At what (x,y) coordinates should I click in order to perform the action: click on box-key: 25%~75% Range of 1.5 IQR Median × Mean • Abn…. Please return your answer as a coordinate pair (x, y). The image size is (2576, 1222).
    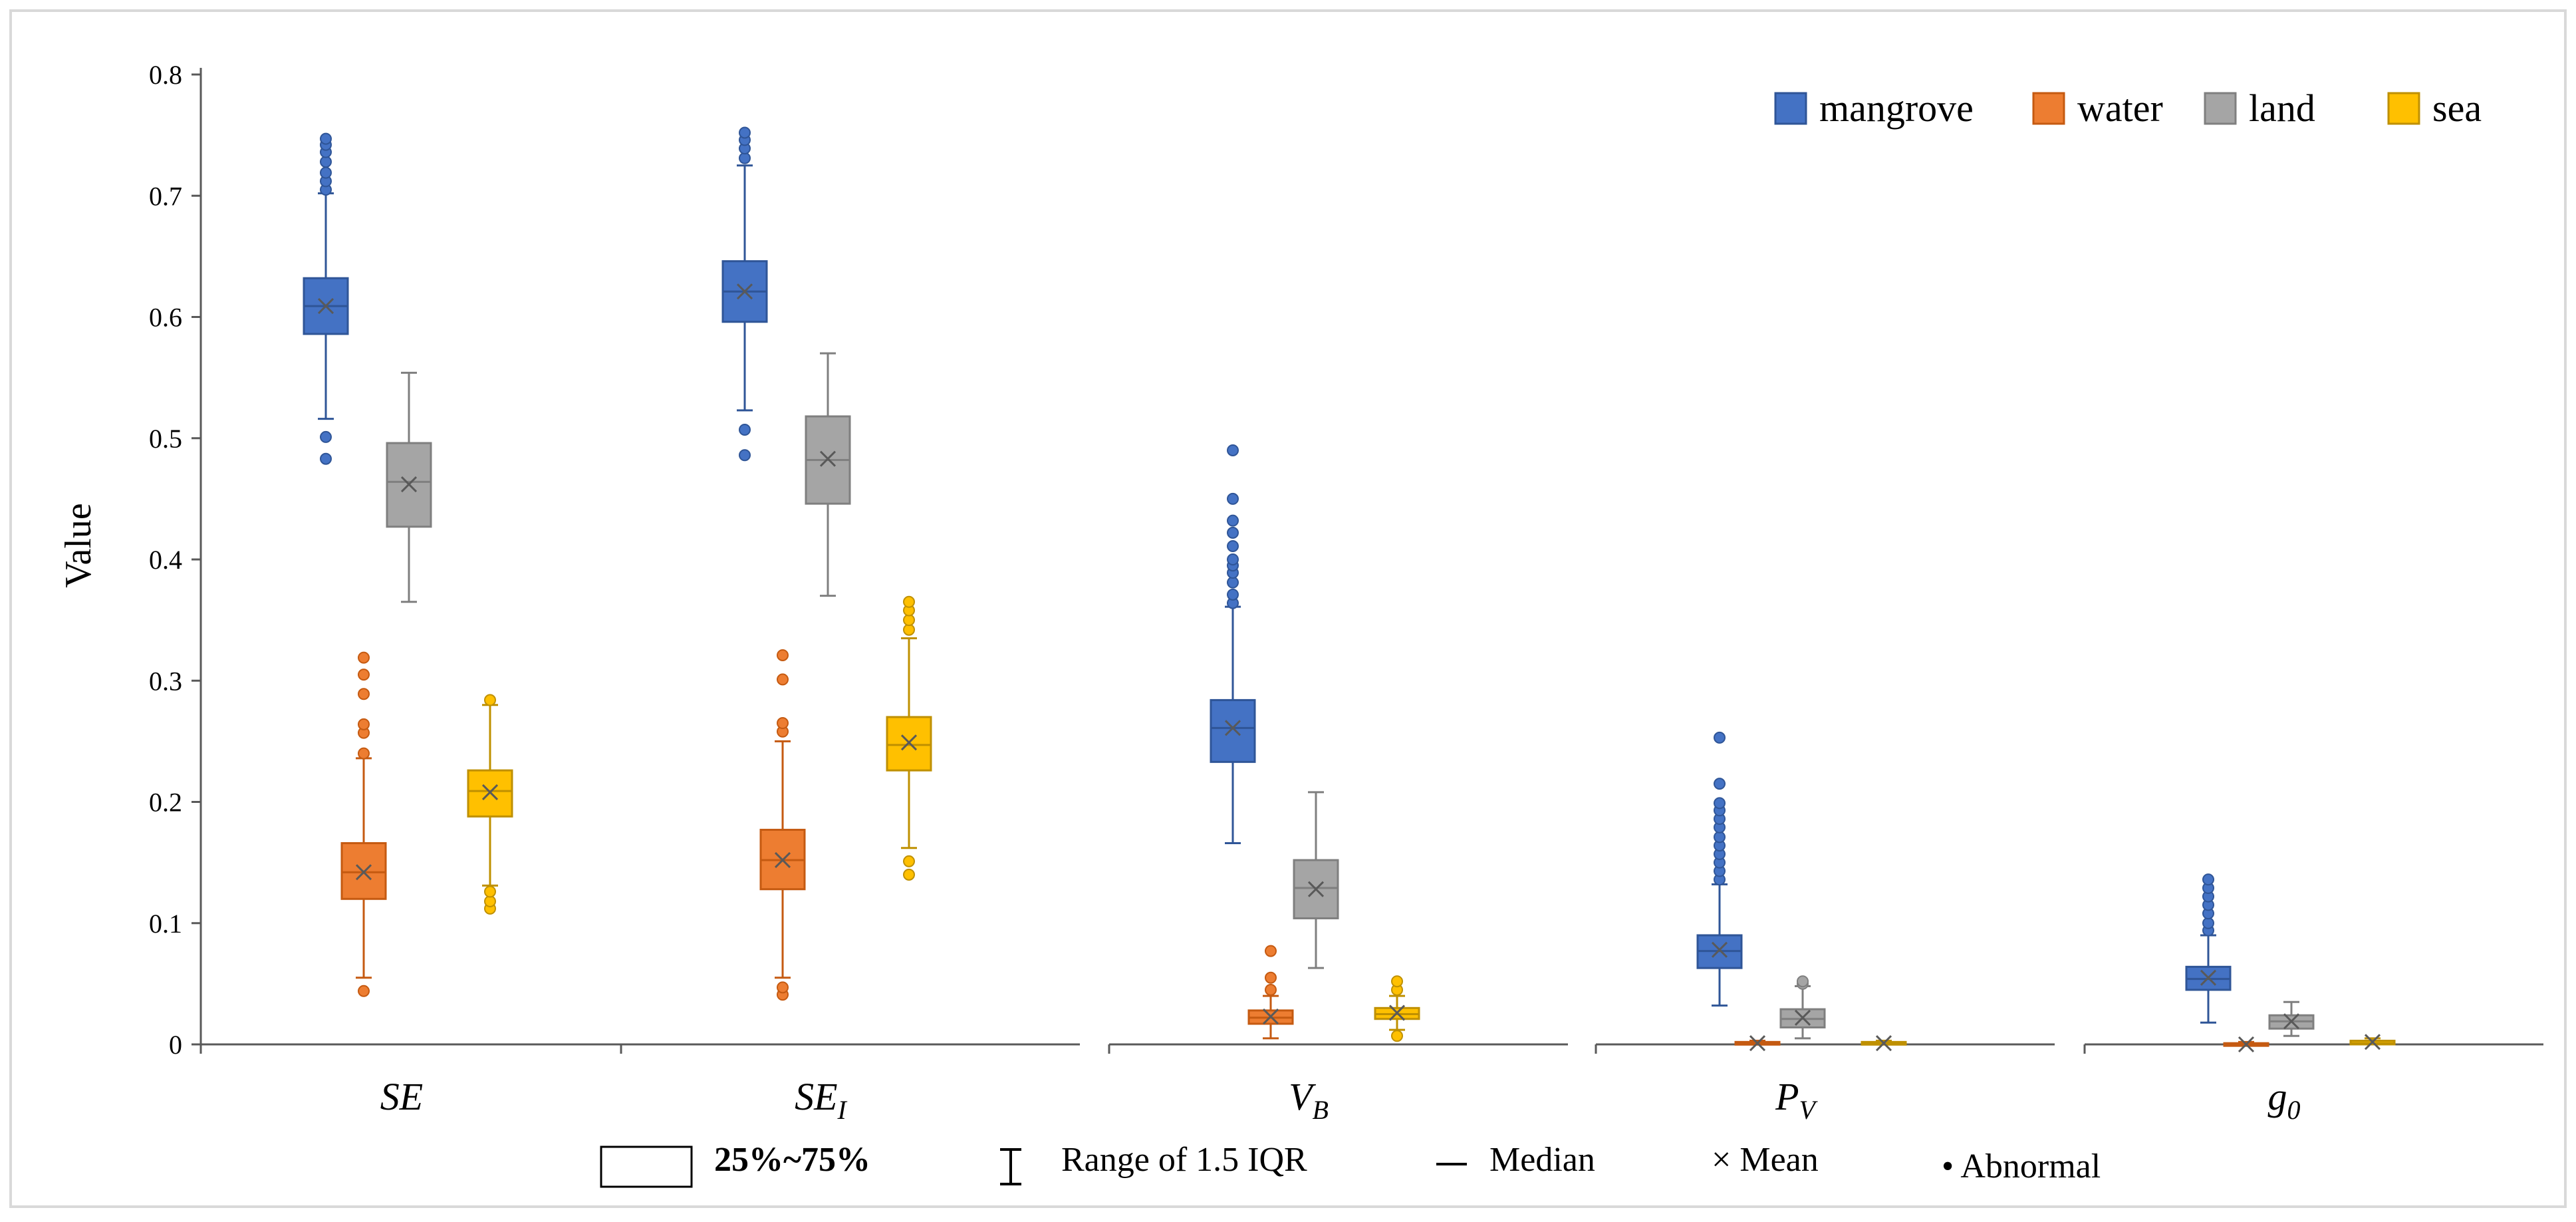
    Looking at the image, I should click on (1350, 1164).